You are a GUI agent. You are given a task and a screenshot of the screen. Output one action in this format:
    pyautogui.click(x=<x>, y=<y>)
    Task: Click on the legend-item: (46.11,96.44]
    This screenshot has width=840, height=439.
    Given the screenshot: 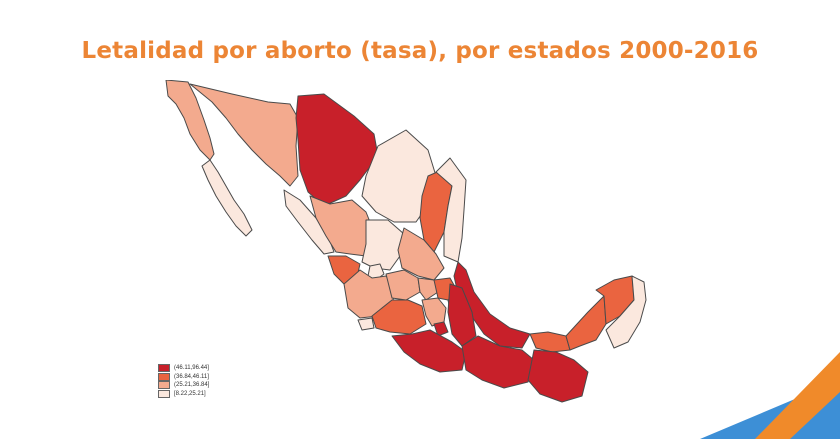 What is the action you would take?
    pyautogui.click(x=183, y=368)
    